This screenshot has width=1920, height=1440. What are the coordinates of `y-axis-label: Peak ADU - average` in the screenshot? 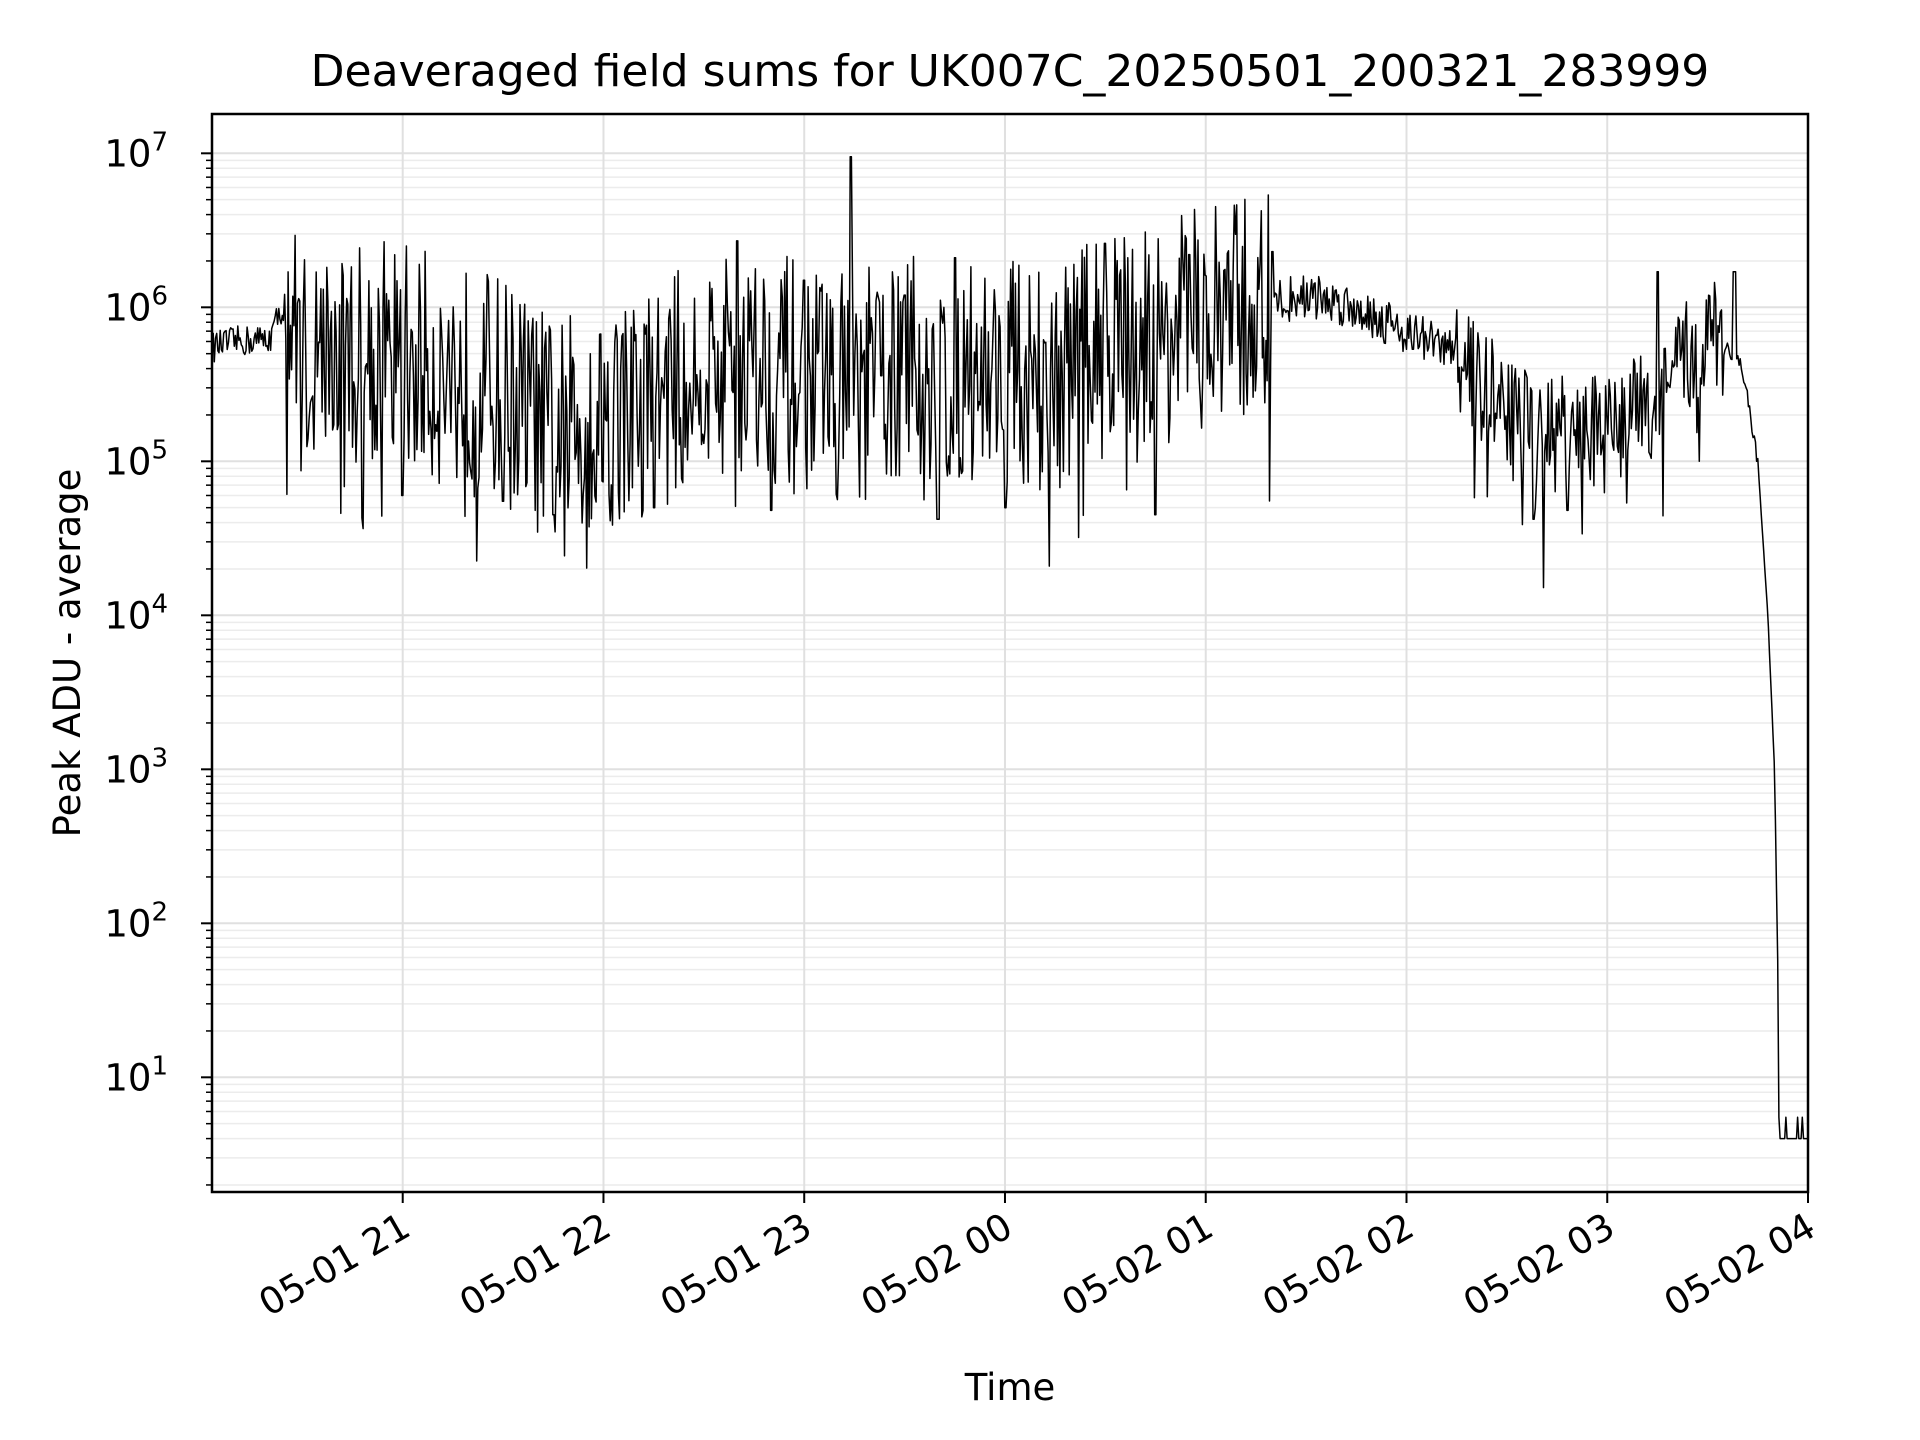 It's located at (67, 653).